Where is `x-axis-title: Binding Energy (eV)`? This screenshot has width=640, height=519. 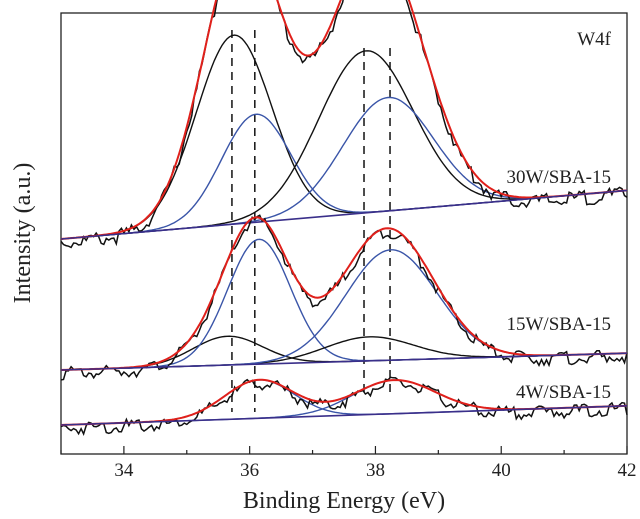
x-axis-title: Binding Energy (eV) is located at coordinates (344, 501).